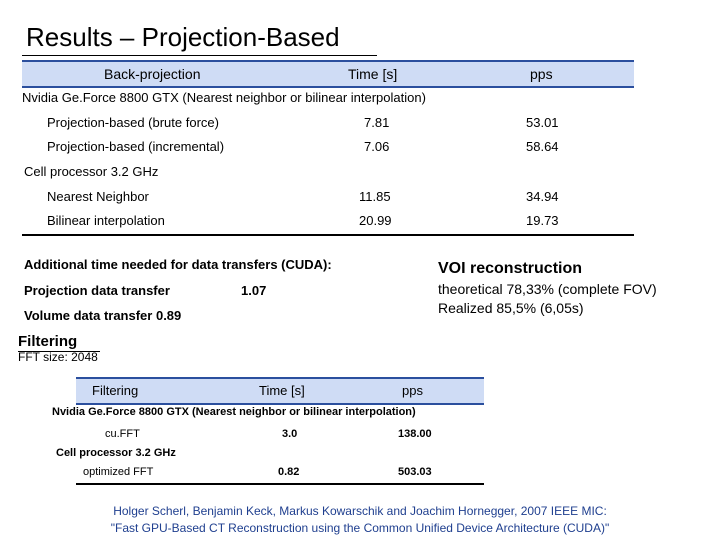 The width and height of the screenshot is (720, 540). What do you see at coordinates (377, 146) in the screenshot?
I see `table1-row-time: 7.06` at bounding box center [377, 146].